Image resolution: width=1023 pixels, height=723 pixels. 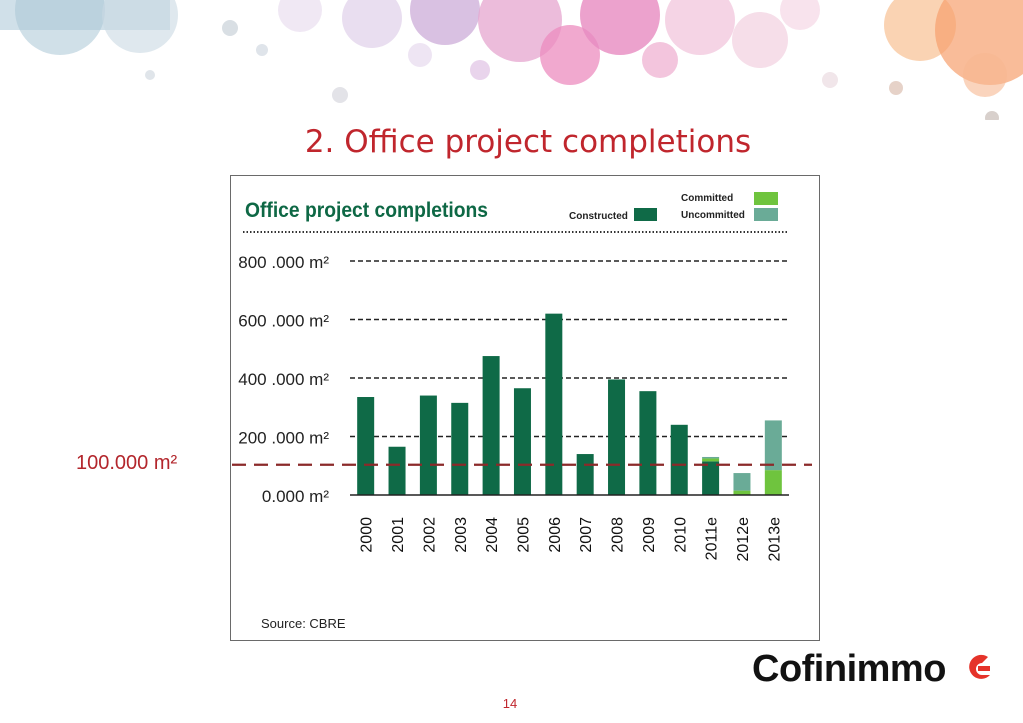 I want to click on x-tick-label: 2013e, so click(x=774, y=539).